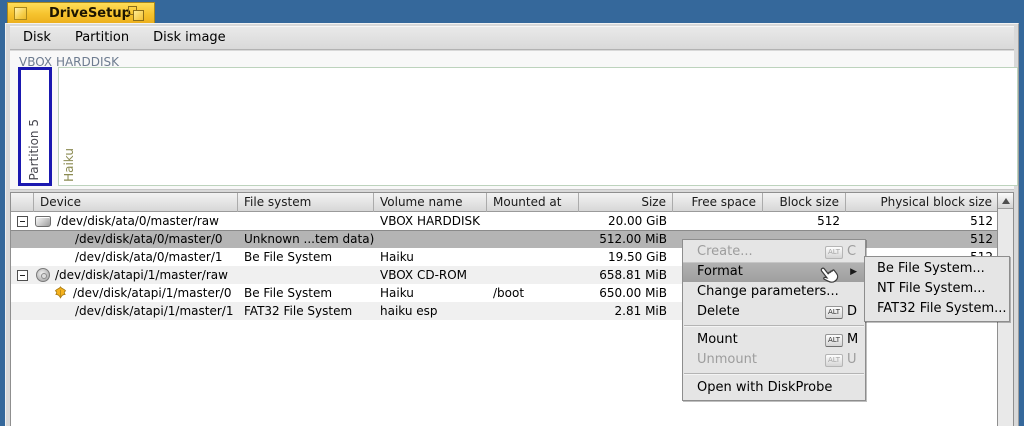 The width and height of the screenshot is (1024, 426). Describe the element at coordinates (152, 293) in the screenshot. I see `device-path: /dev/disk/atapi/1/master/0` at that location.